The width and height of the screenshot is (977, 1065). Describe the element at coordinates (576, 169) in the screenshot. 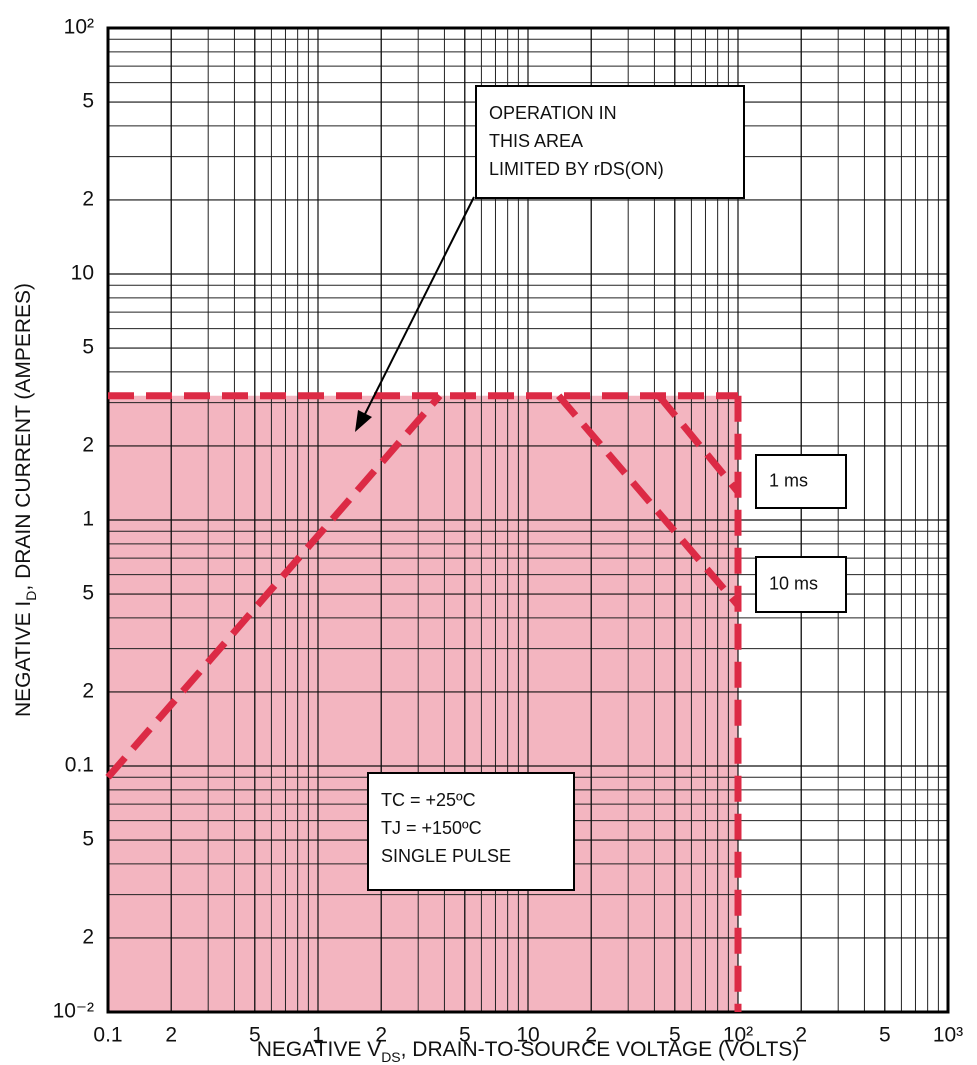

I see `annotation-text: LIMITED BY rDS(ON)` at that location.